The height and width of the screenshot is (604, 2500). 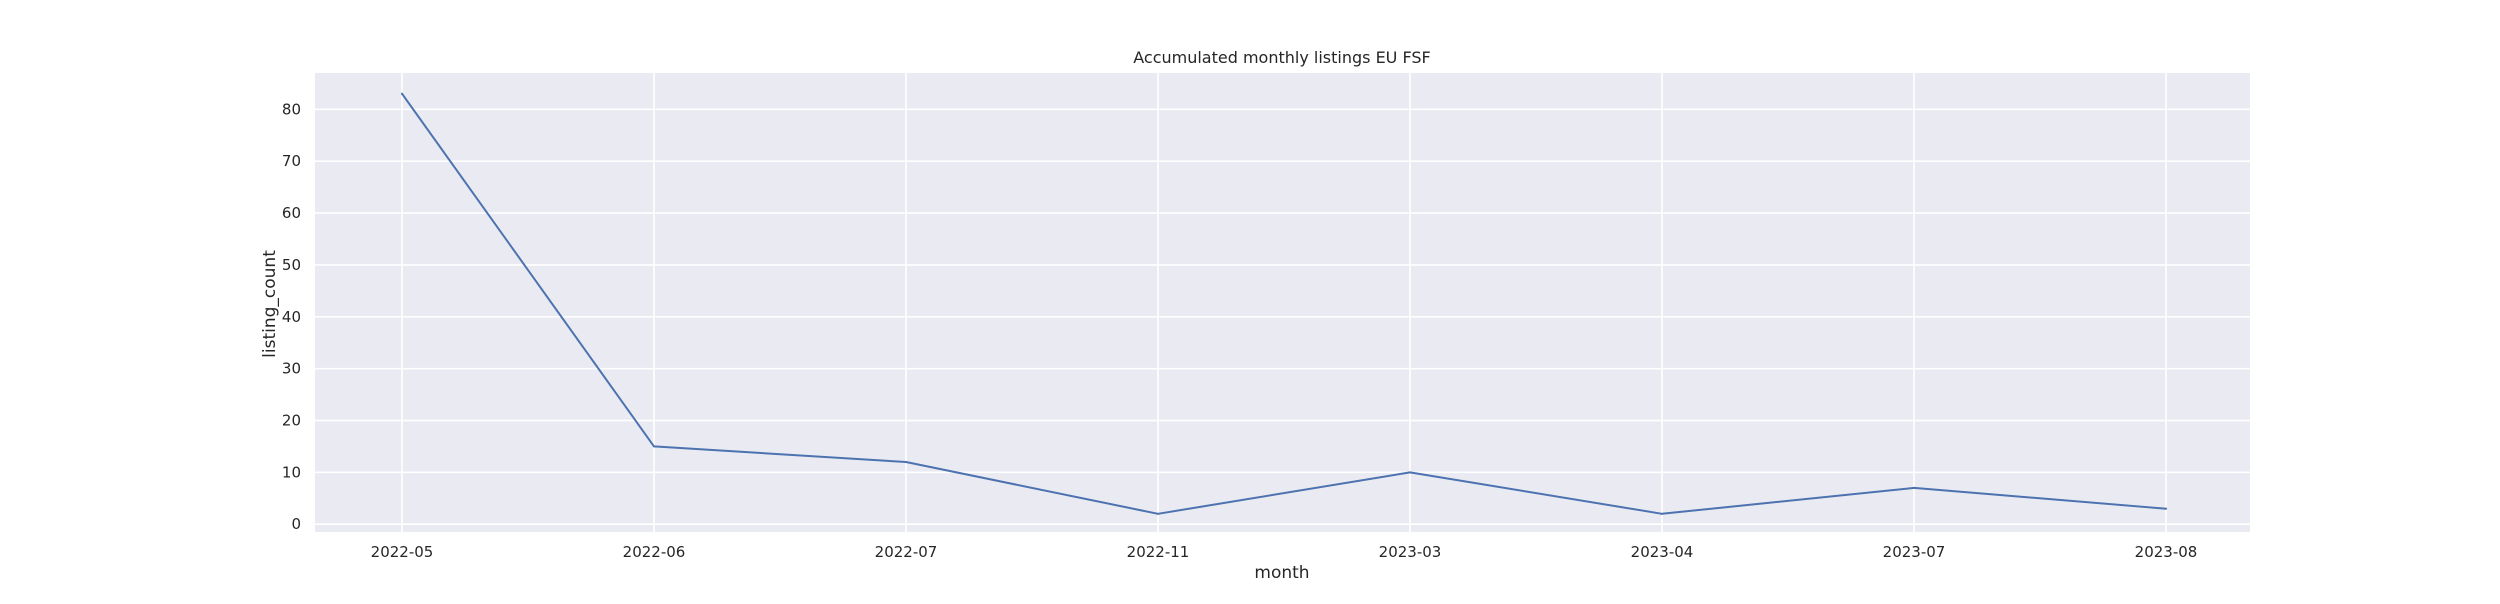 What do you see at coordinates (296, 524) in the screenshot?
I see `y-tick-label: 0` at bounding box center [296, 524].